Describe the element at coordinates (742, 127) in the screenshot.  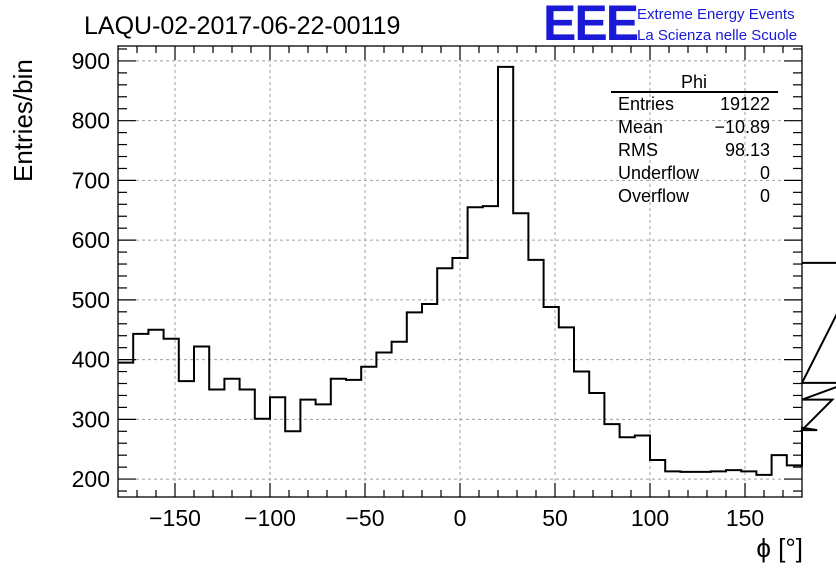
I see `stats-row-value: −10.89` at that location.